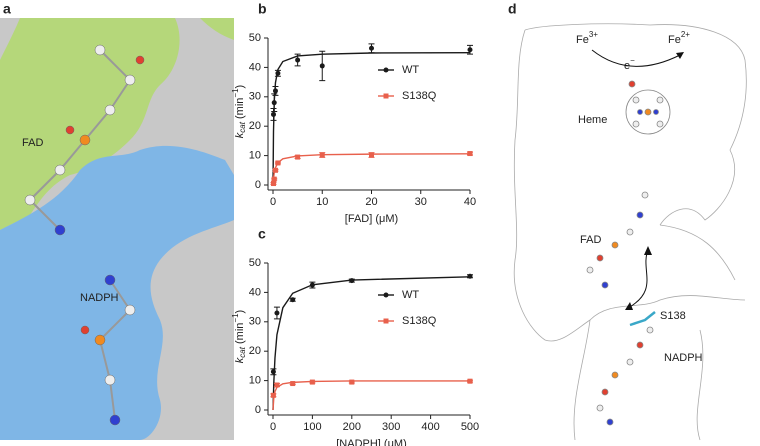 The image size is (760, 446). What do you see at coordinates (312, 427) in the screenshot?
I see `x-tick-label: 100` at bounding box center [312, 427].